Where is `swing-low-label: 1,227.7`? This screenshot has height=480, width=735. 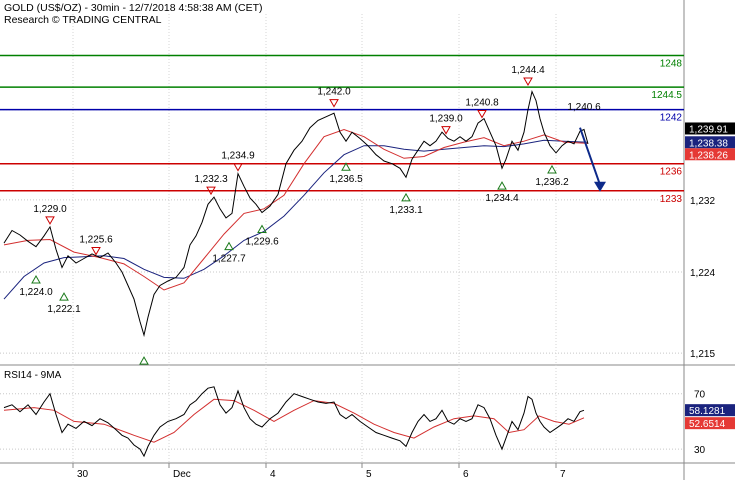 swing-low-label: 1,227.7 is located at coordinates (229, 259).